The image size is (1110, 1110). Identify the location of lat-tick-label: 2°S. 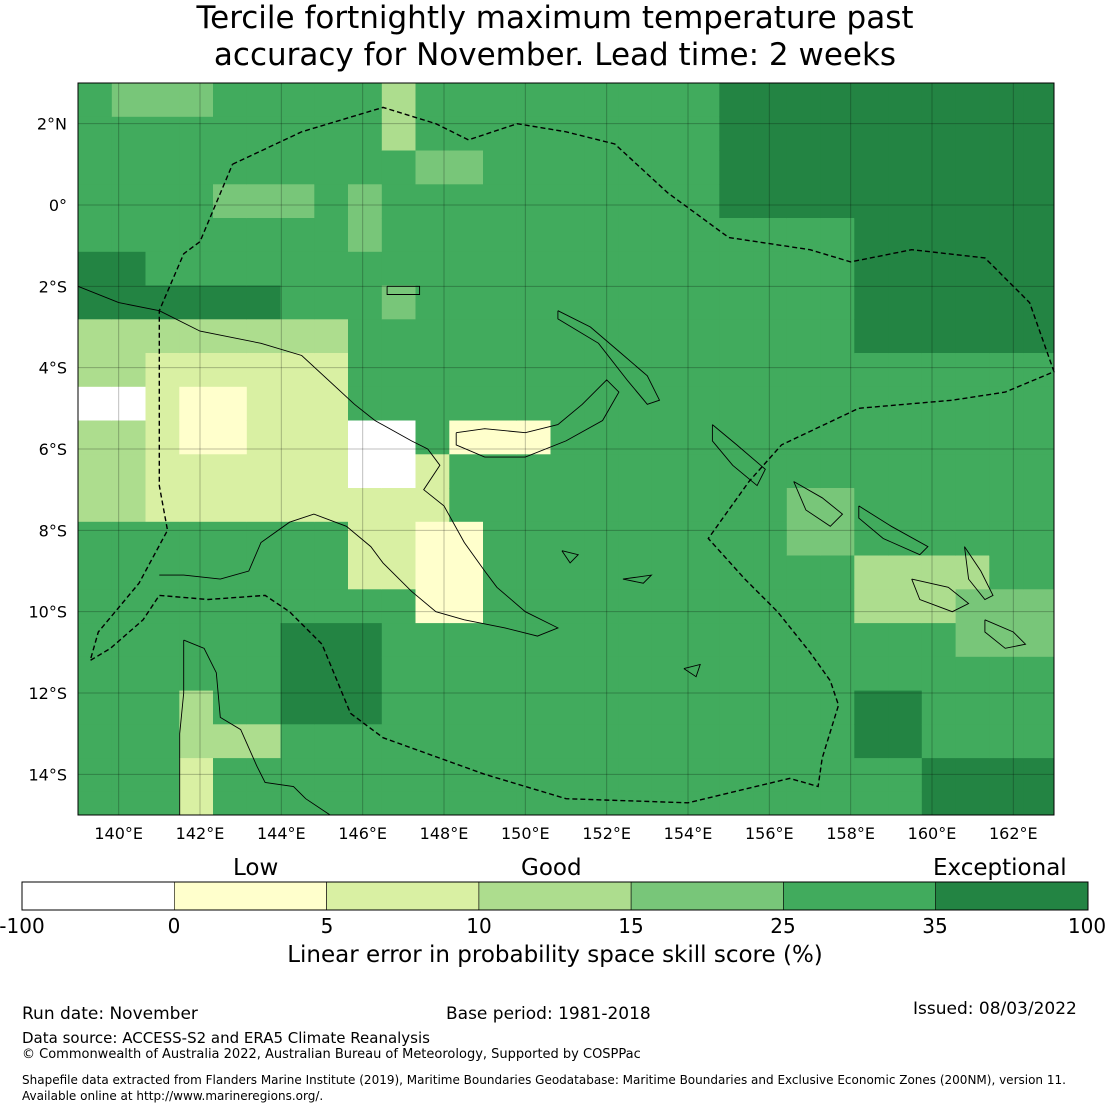
(53, 286).